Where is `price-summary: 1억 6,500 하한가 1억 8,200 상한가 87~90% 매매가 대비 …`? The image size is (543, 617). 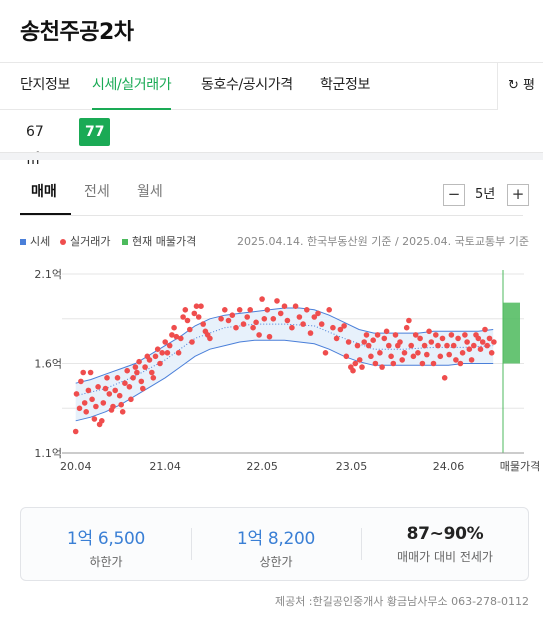
price-summary: 1억 6,500 하한가 1억 8,200 상한가 87~90% 매매가 대비 … is located at coordinates (274, 544).